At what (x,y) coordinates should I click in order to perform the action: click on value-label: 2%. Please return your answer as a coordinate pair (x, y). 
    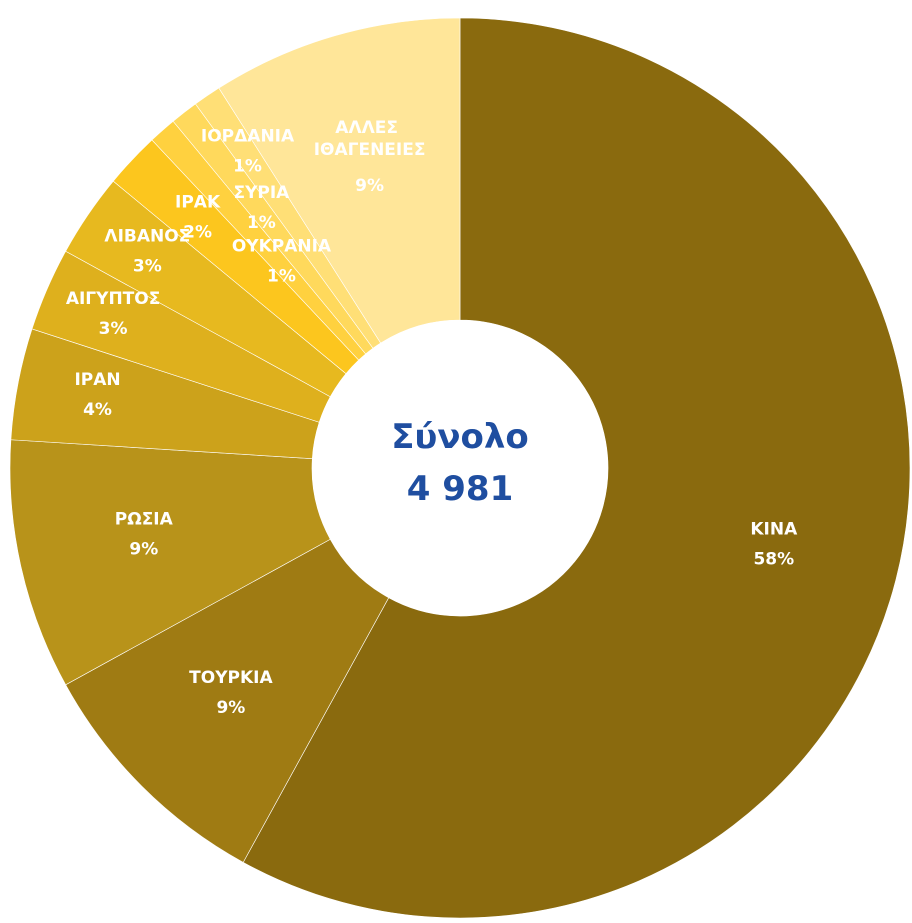
    Looking at the image, I should click on (197, 233).